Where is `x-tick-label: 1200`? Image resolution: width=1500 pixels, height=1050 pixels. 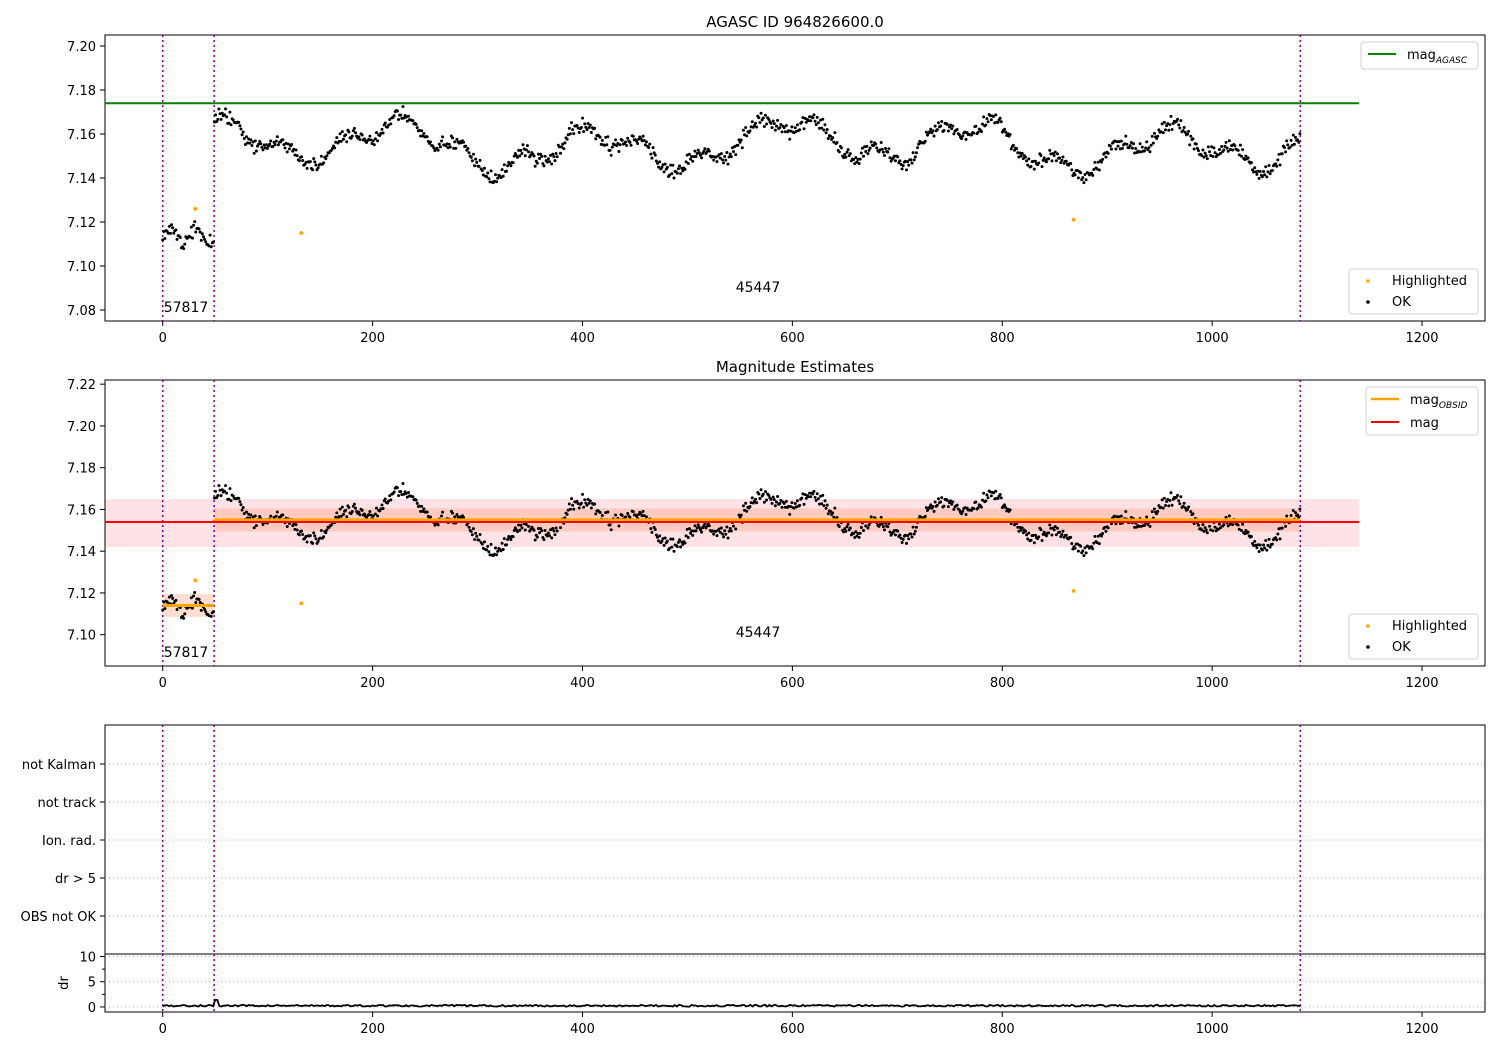
x-tick-label: 1200 is located at coordinates (1421, 338).